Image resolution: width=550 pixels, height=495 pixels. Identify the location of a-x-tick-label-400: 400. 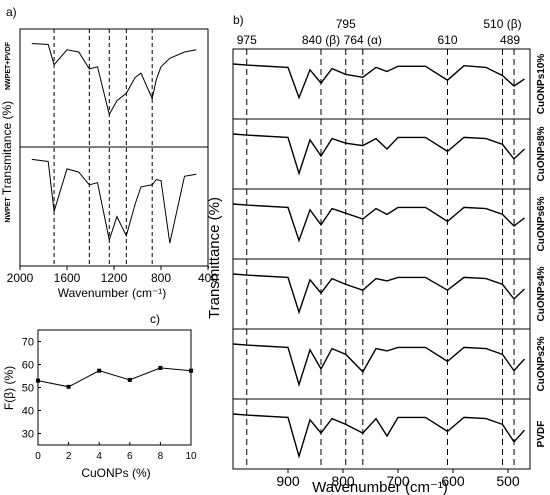
(208, 278).